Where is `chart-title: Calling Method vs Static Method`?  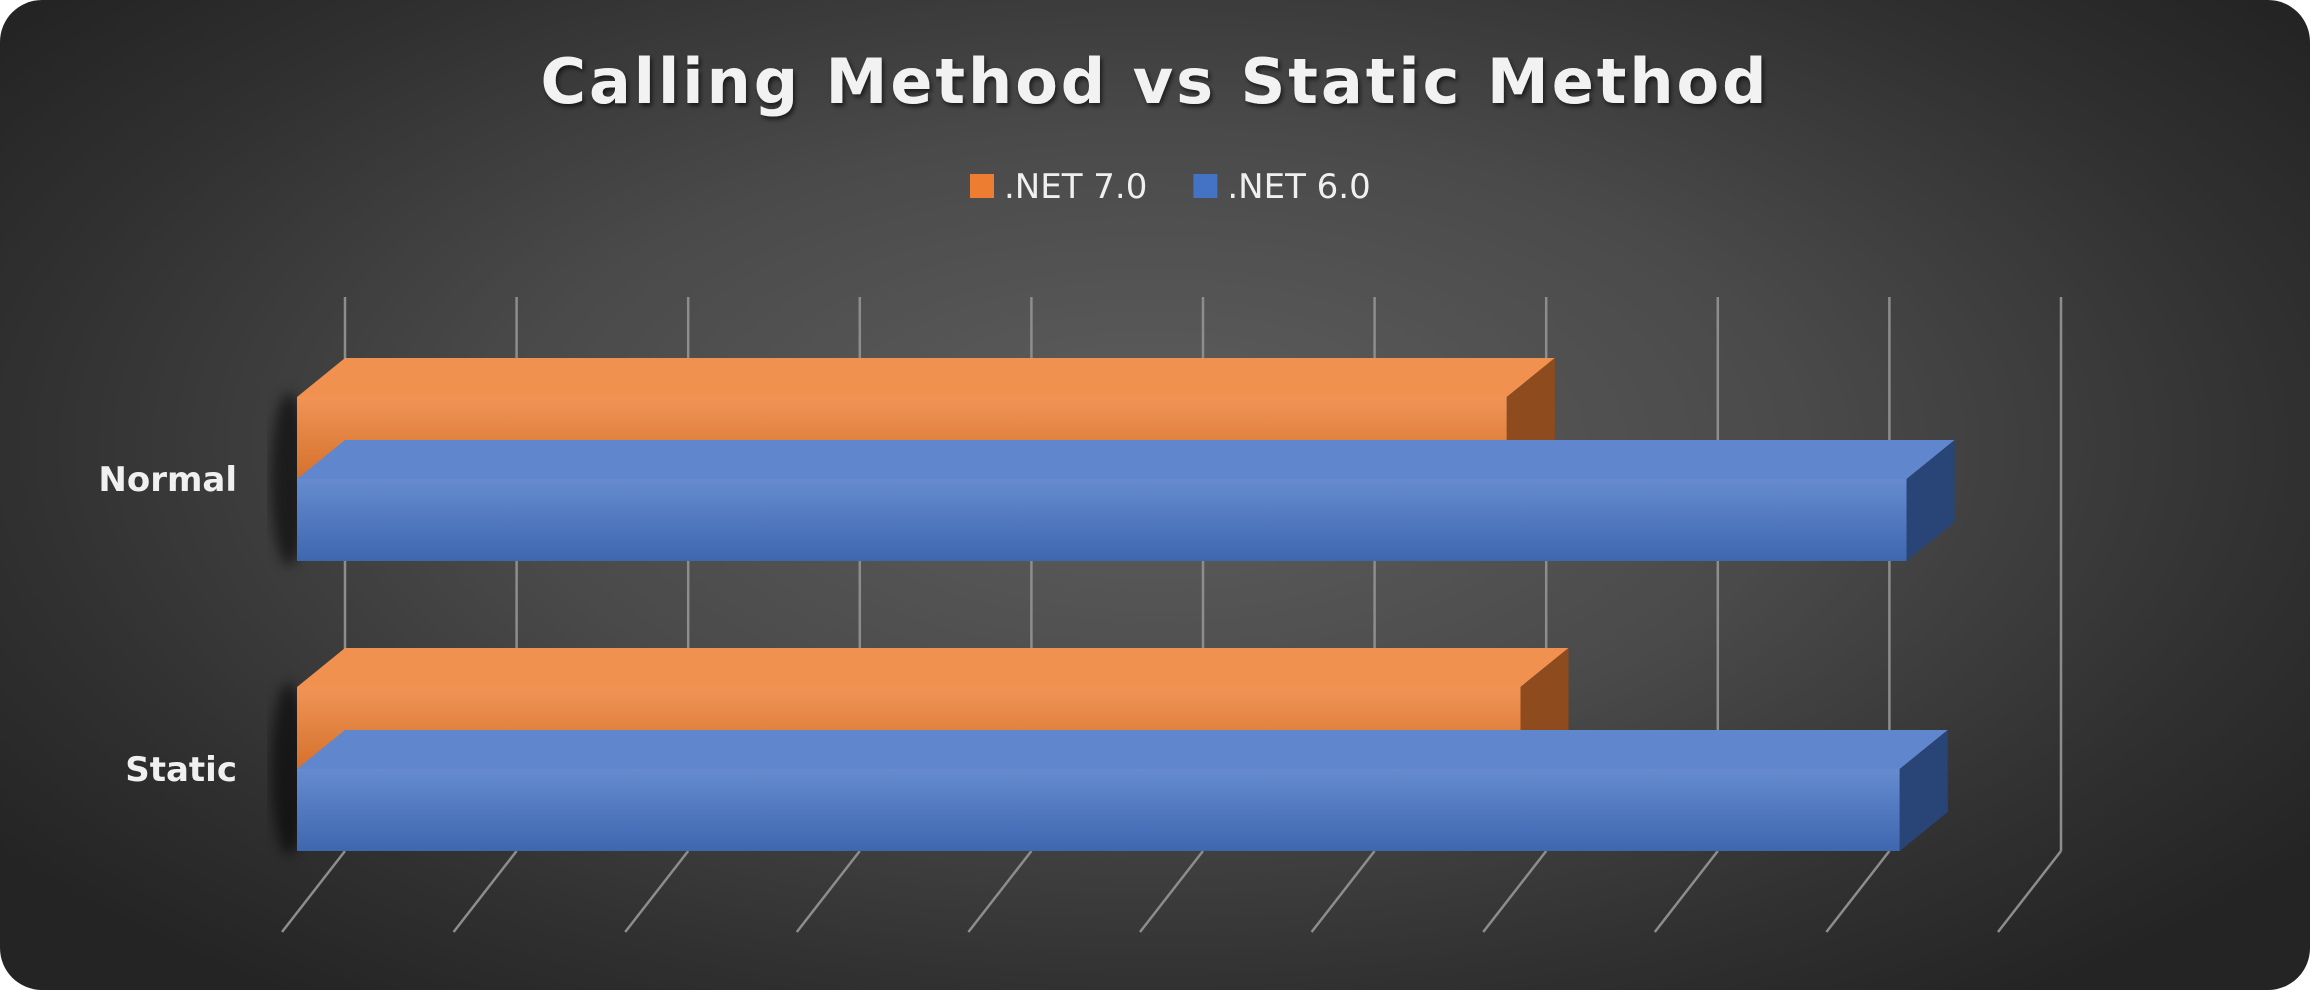
chart-title: Calling Method vs Static Method is located at coordinates (1154, 81).